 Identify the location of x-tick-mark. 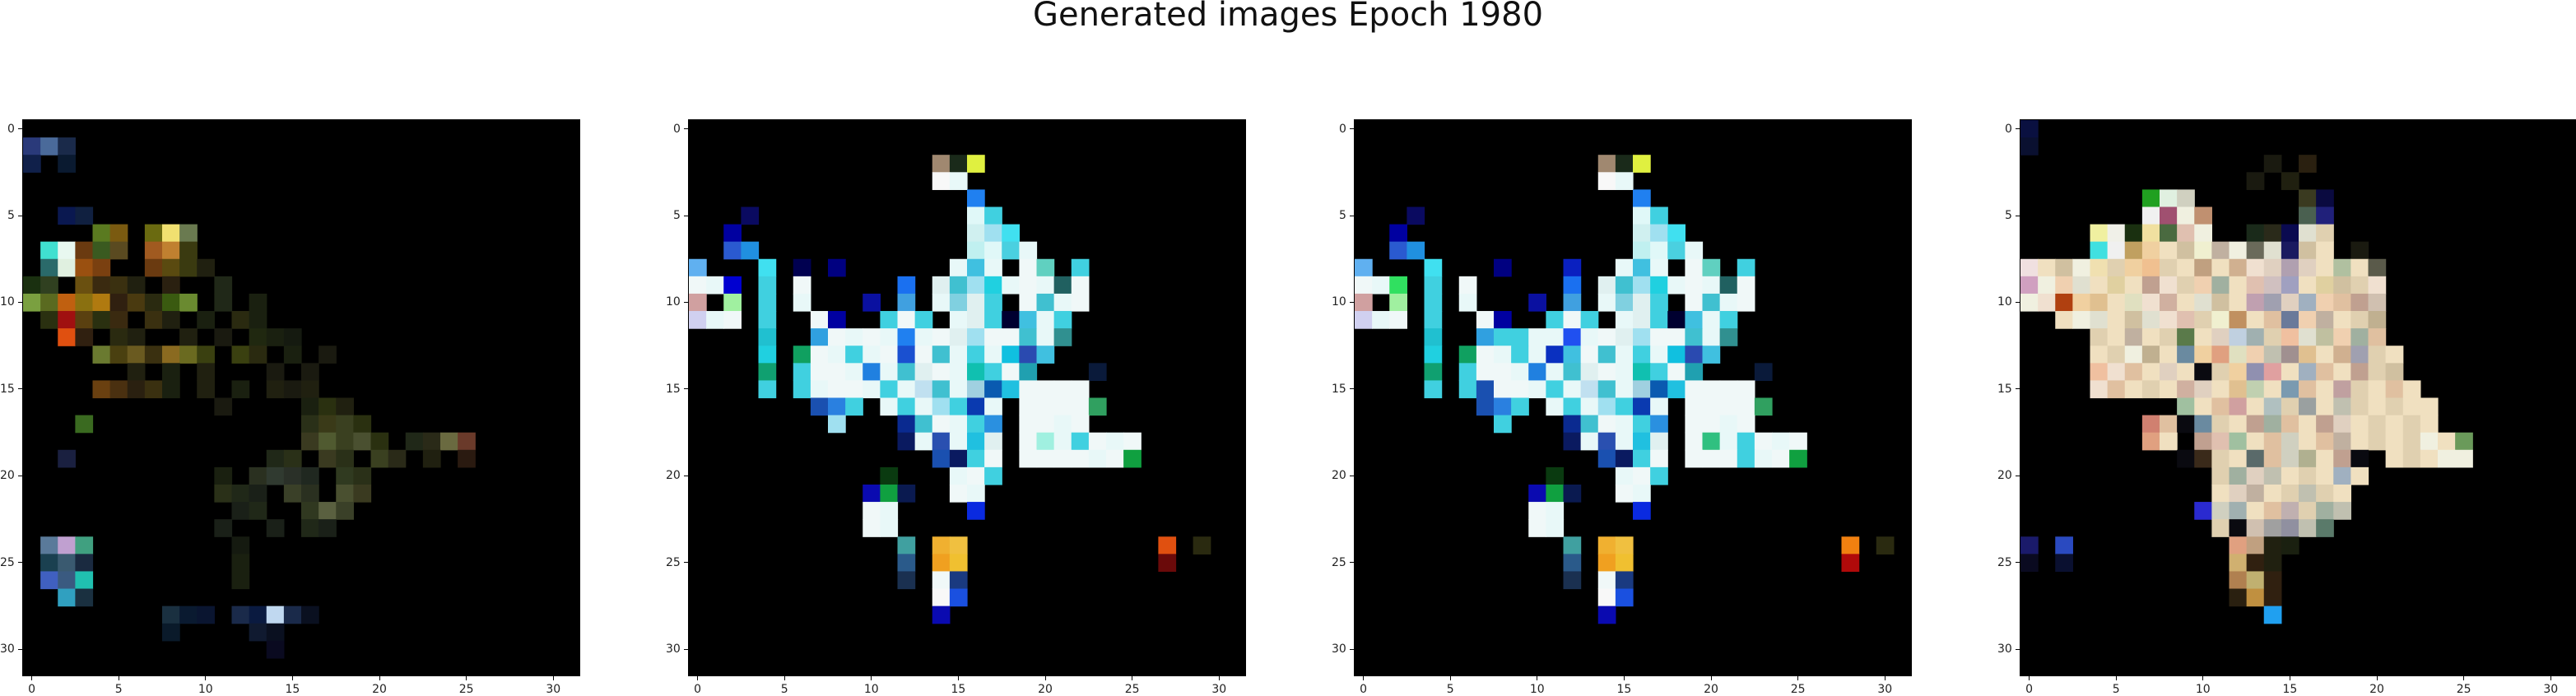
(2377, 677).